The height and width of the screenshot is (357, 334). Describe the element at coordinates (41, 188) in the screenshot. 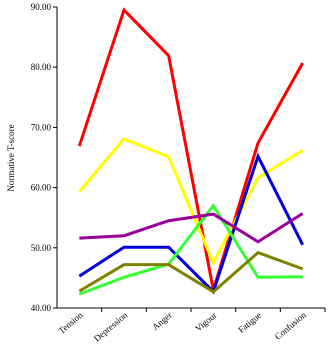

I see `y-tick-label: 60.00` at that location.